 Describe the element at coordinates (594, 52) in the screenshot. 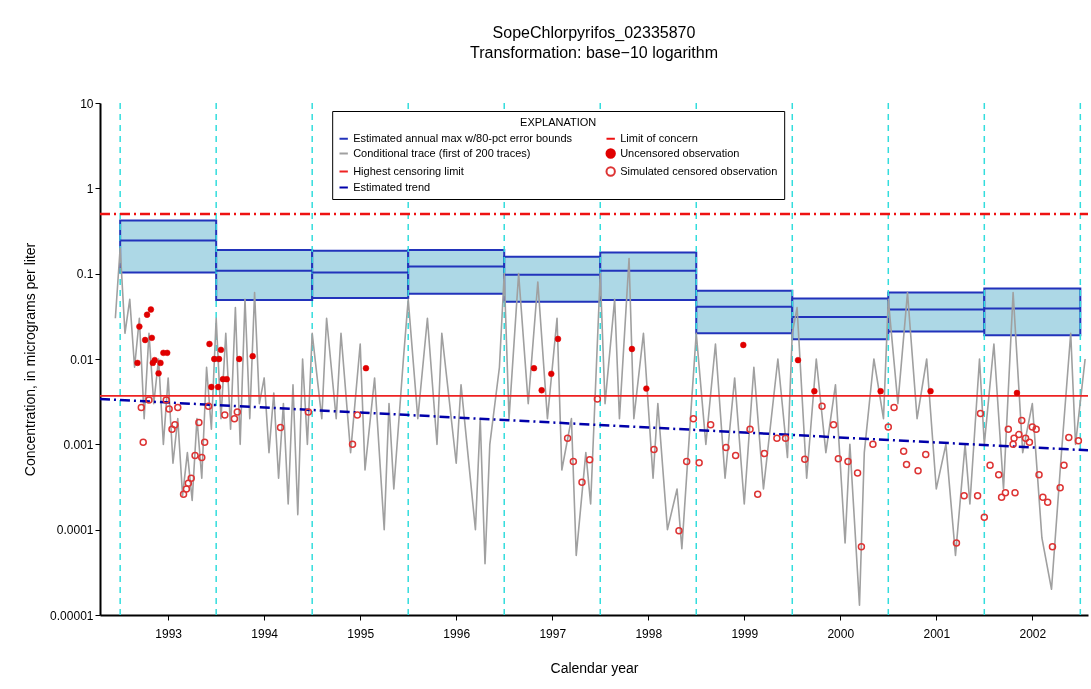

I see `chart-subtitle: Transformation: base−10 logarithm` at that location.